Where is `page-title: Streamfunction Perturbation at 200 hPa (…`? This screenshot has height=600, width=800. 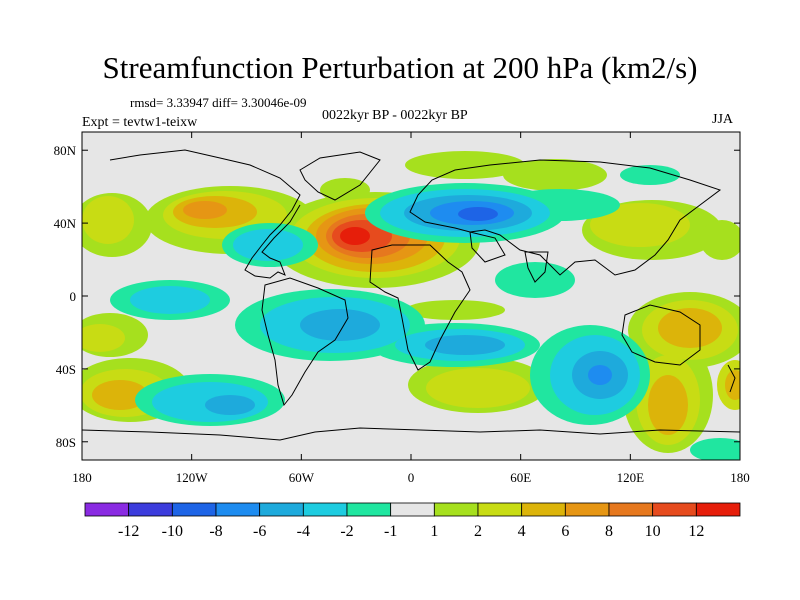
page-title: Streamfunction Perturbation at 200 hPa (… is located at coordinates (400, 67).